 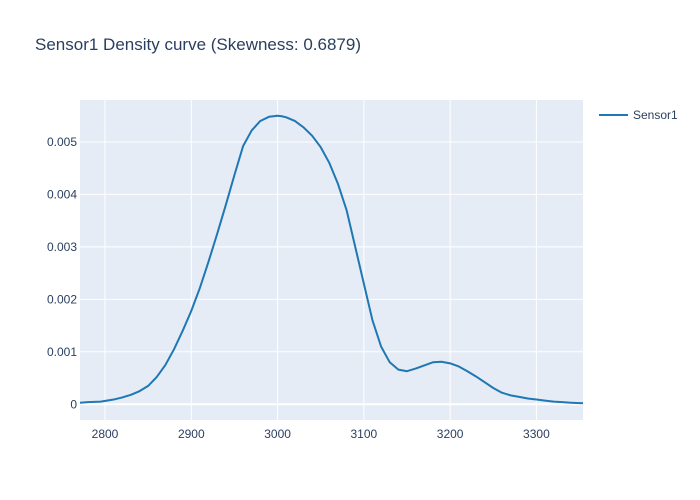 I want to click on x-tick-label: 3000, so click(x=277, y=434).